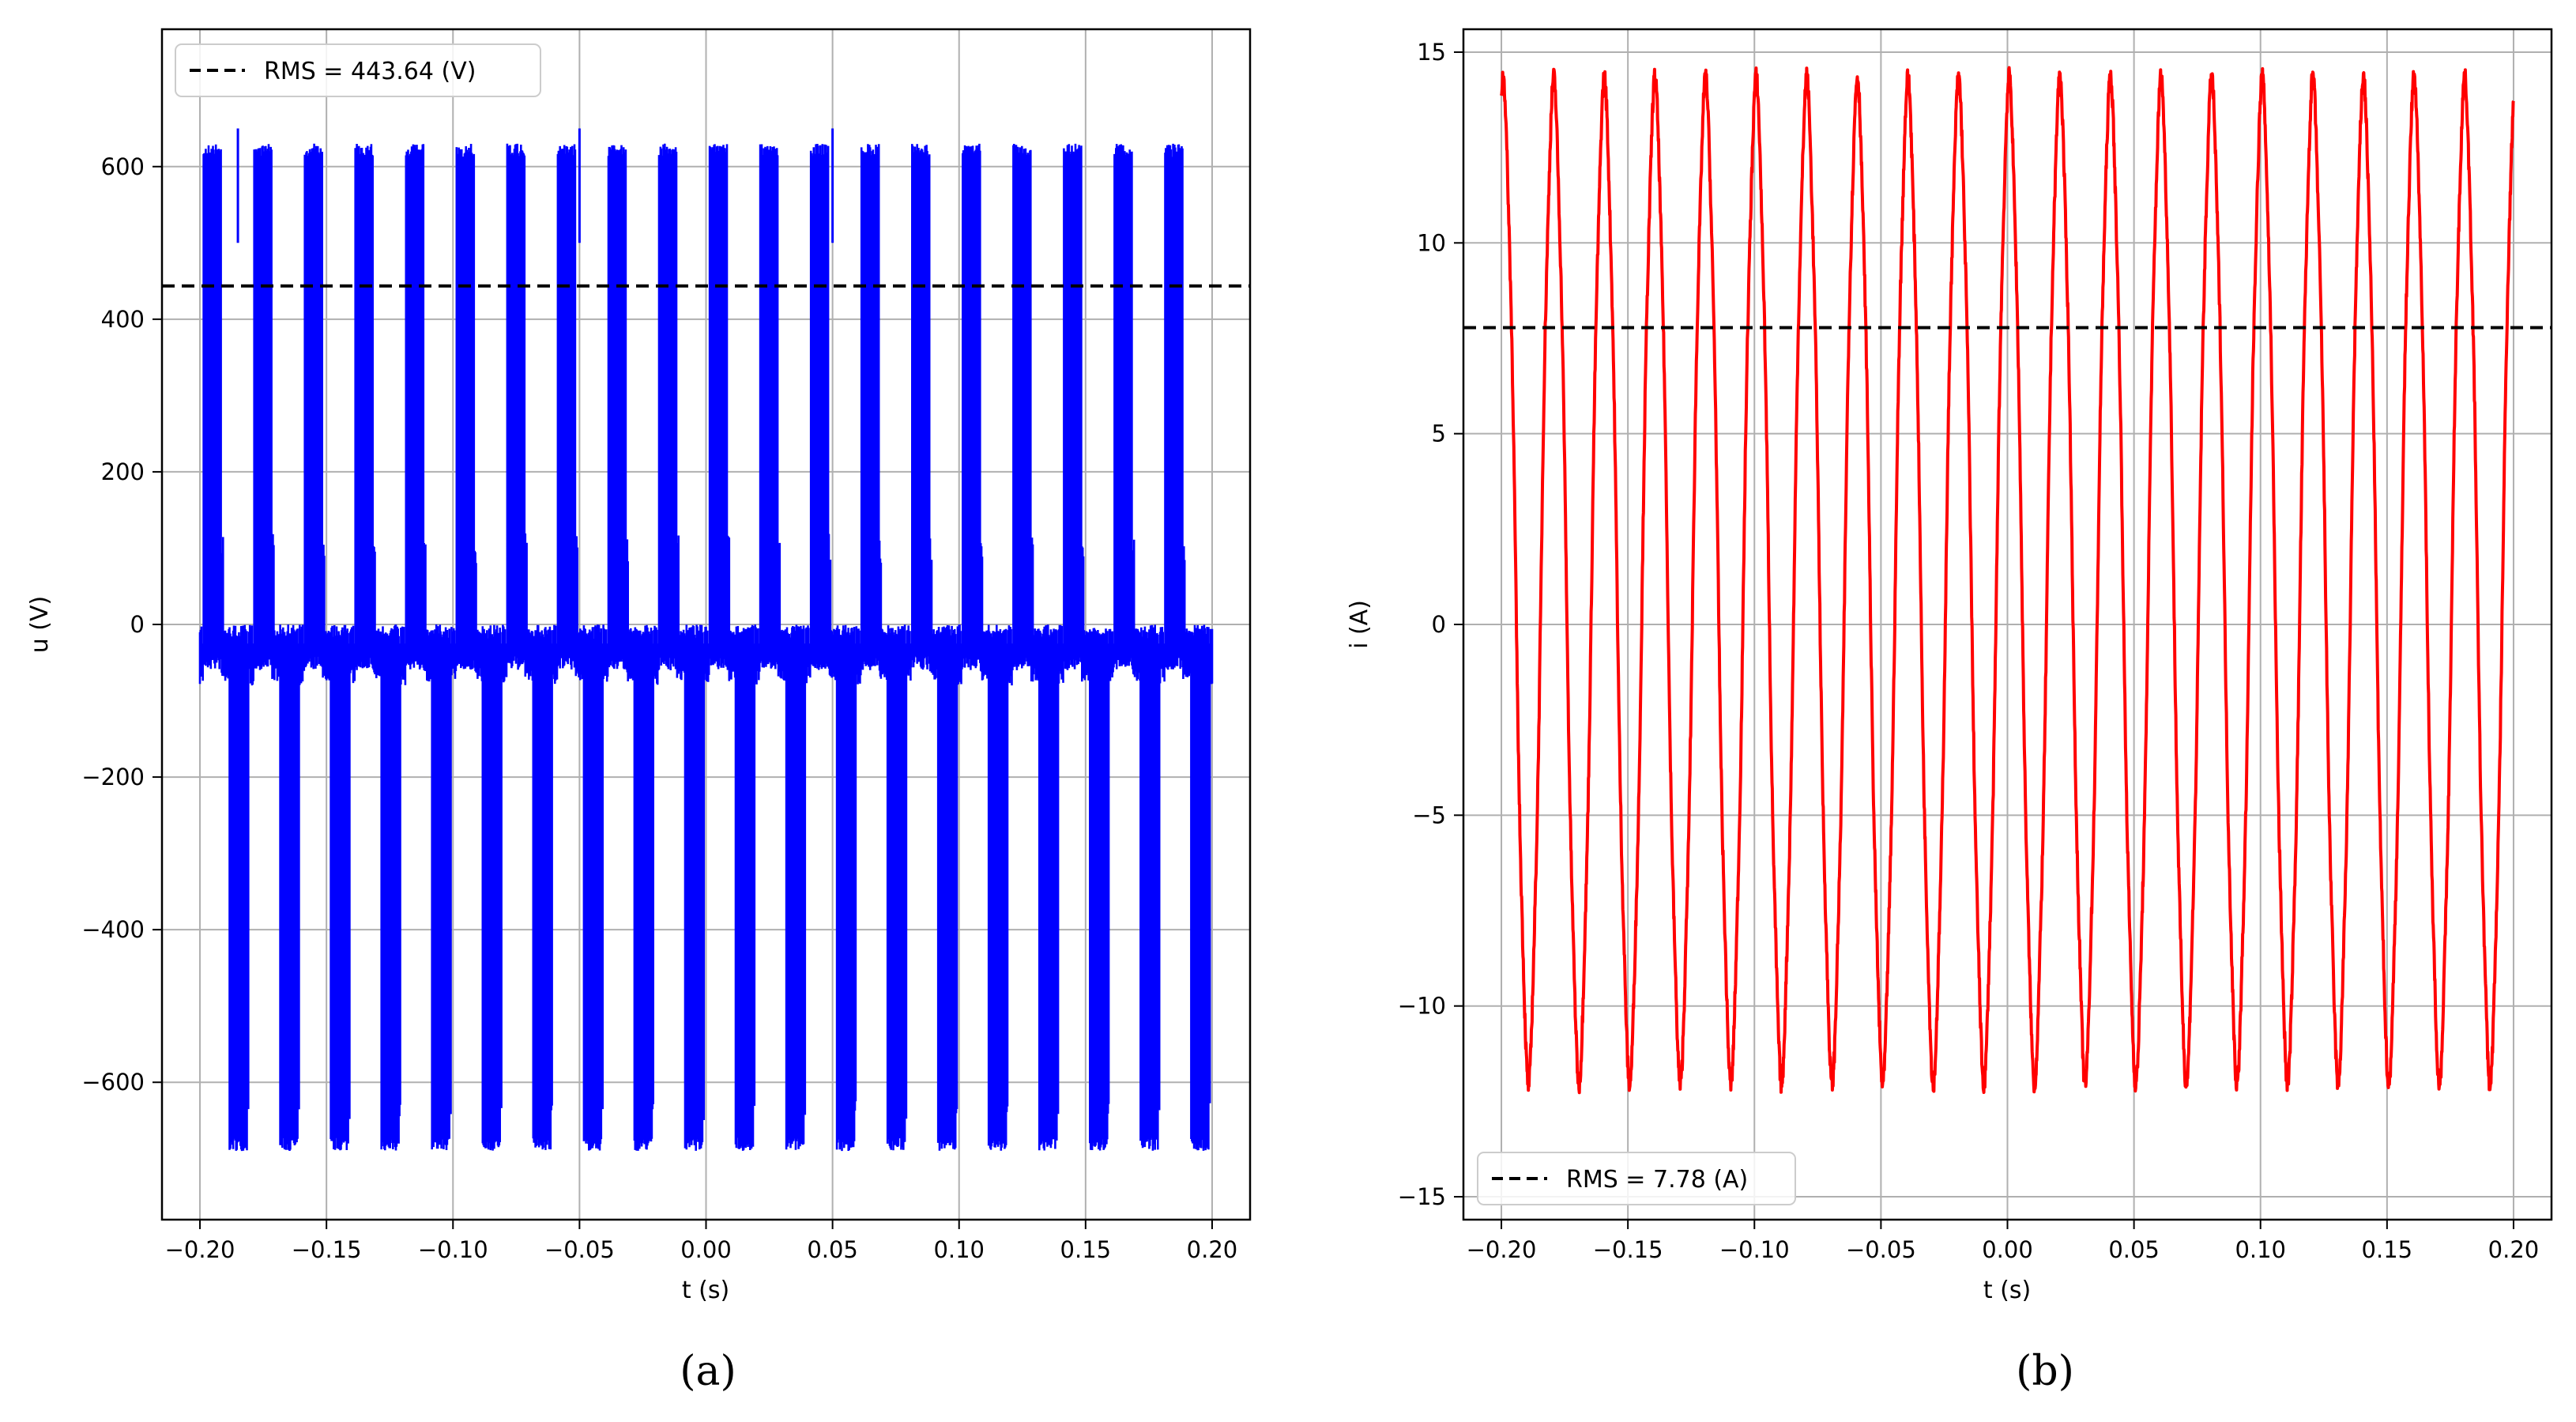  Describe the element at coordinates (40, 624) in the screenshot. I see `voltage-y-axis-title: u (V)` at that location.